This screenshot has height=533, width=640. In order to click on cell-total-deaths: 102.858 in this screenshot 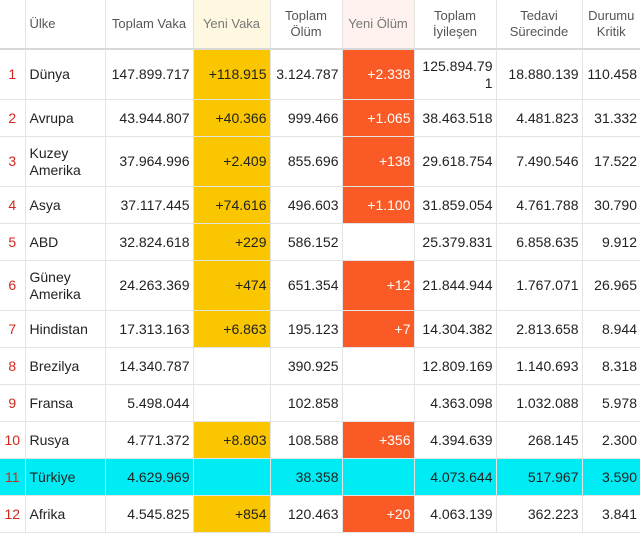, I will do `click(305, 403)`.